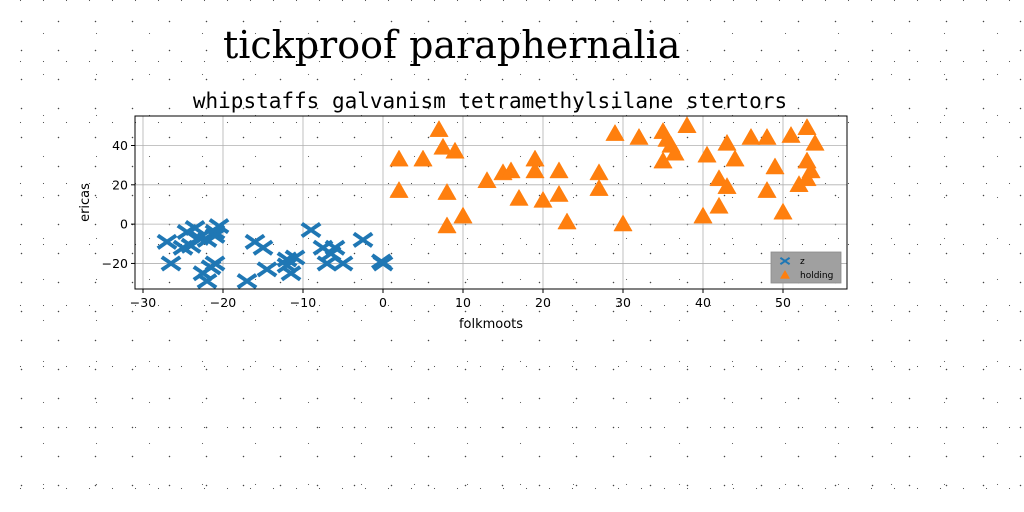  What do you see at coordinates (124, 224) in the screenshot?
I see `y-tick-label: 0` at bounding box center [124, 224].